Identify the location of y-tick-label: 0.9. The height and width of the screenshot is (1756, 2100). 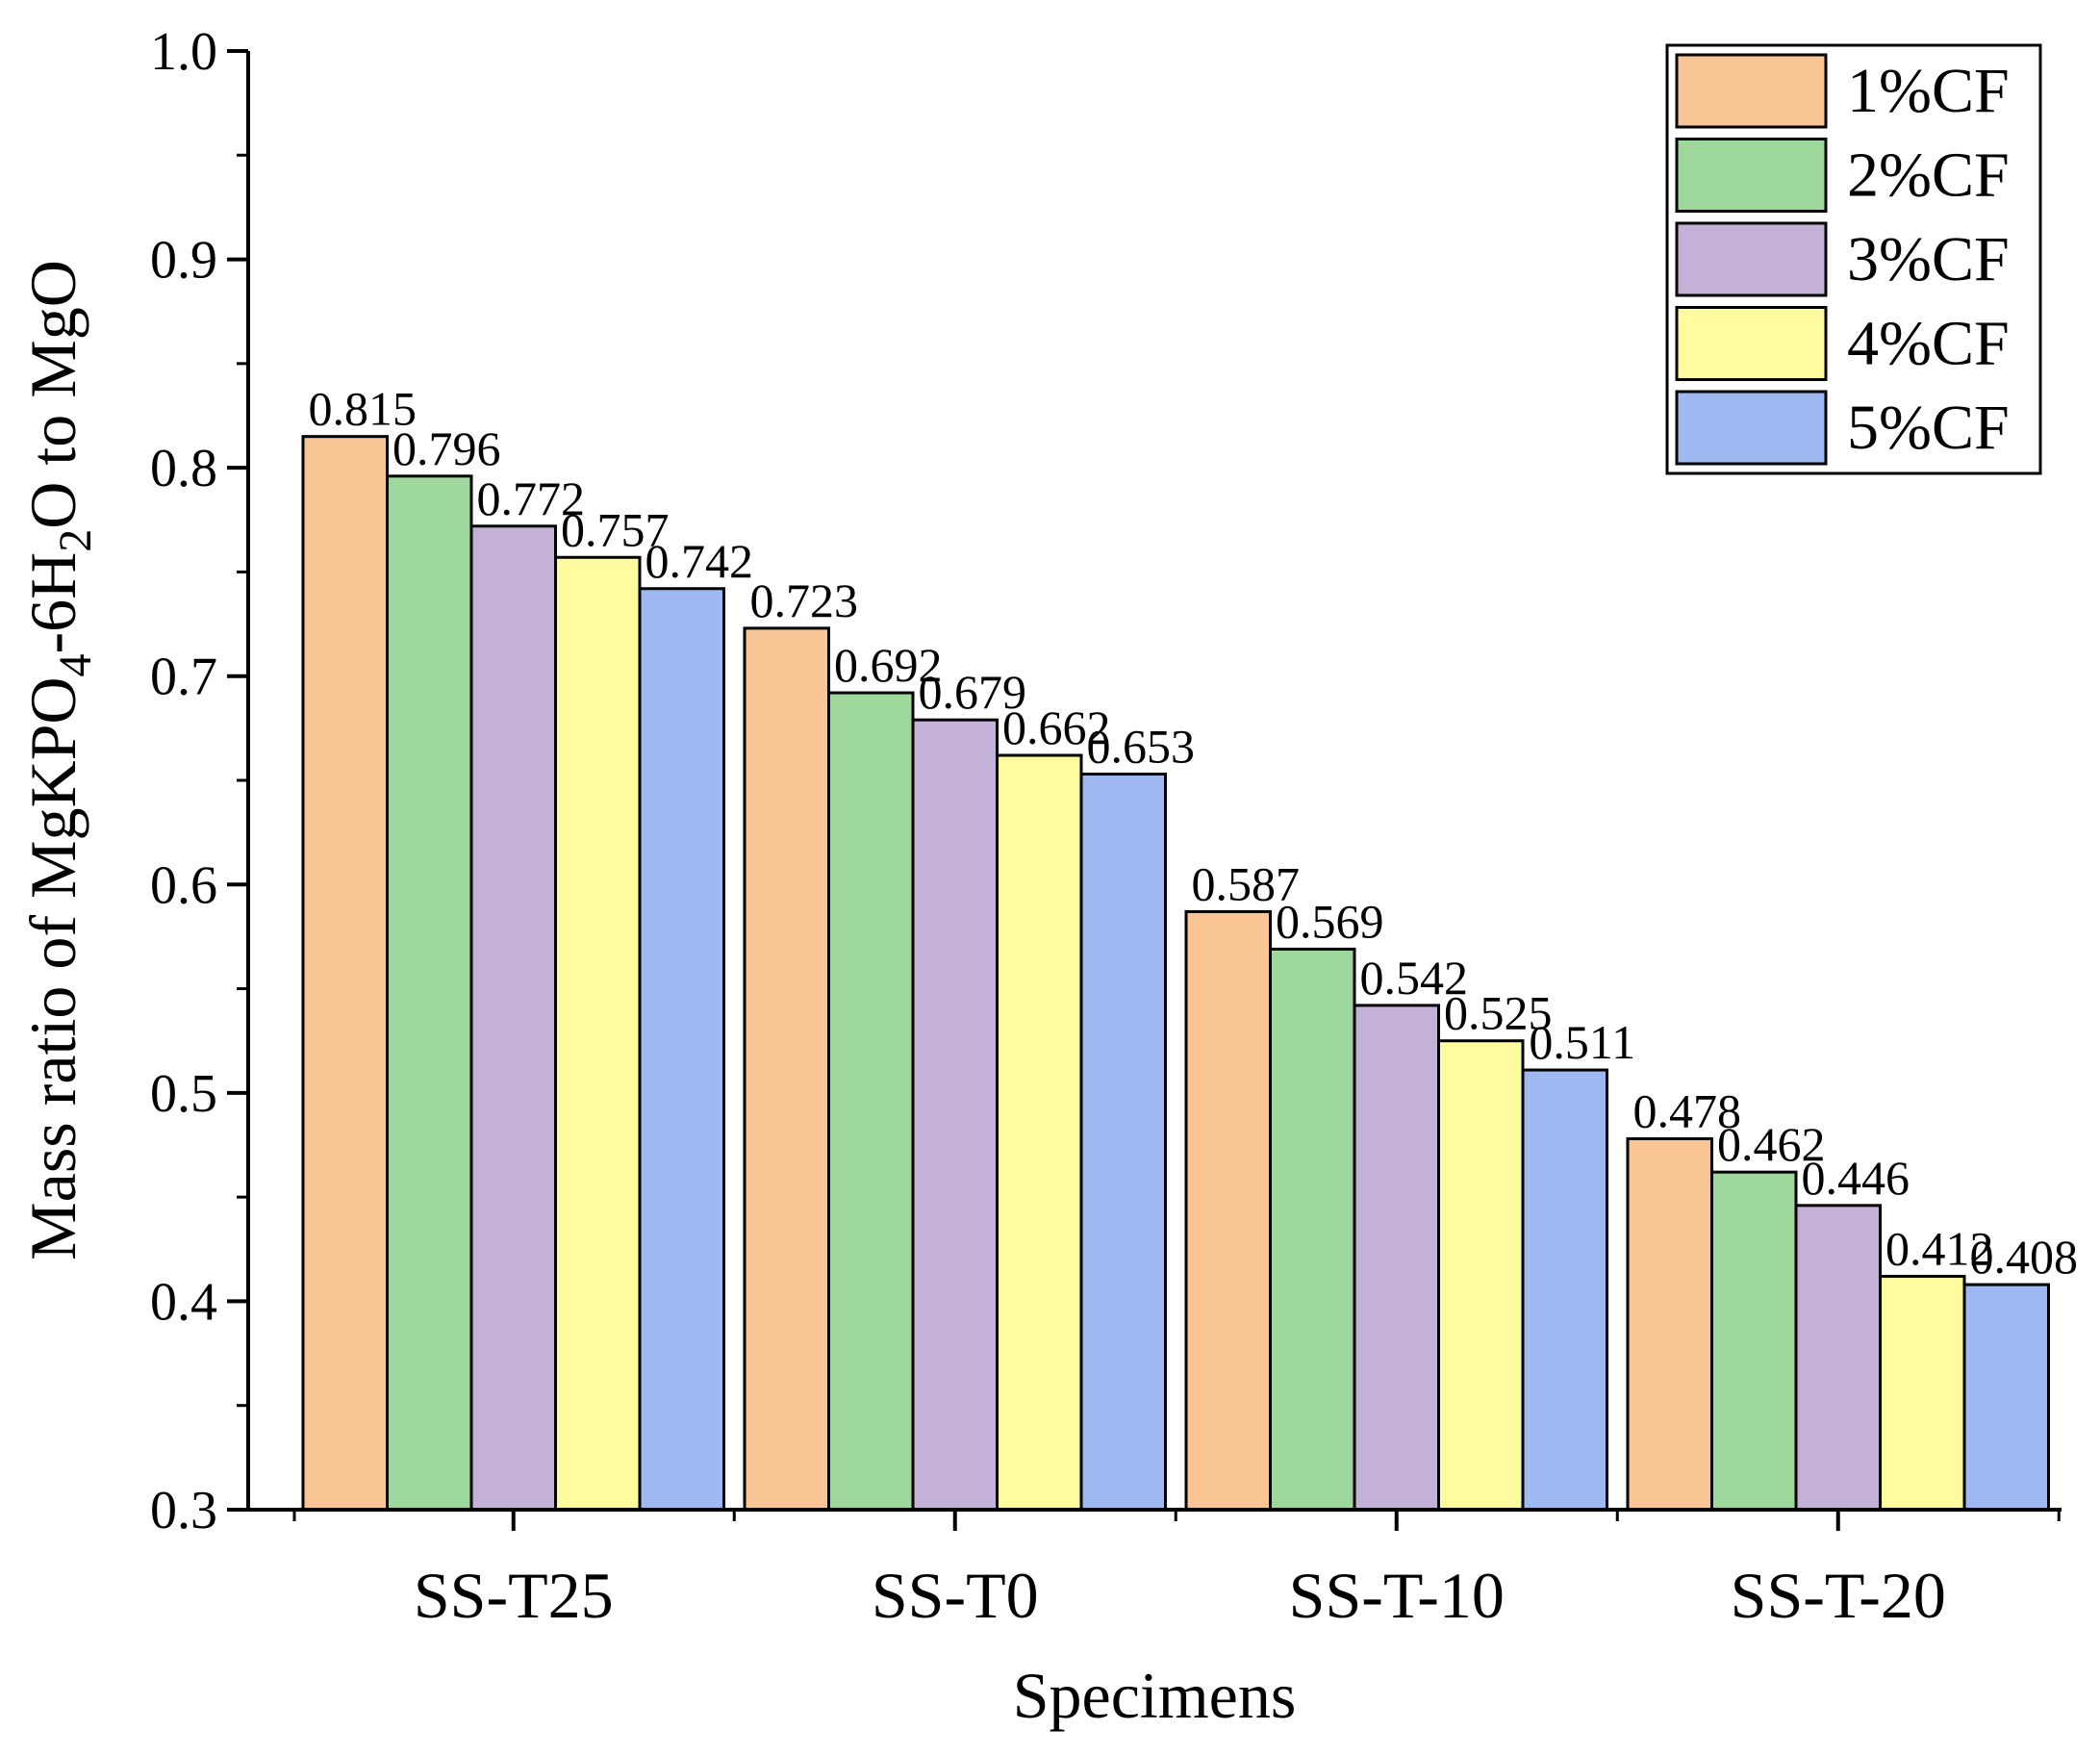
(183, 261).